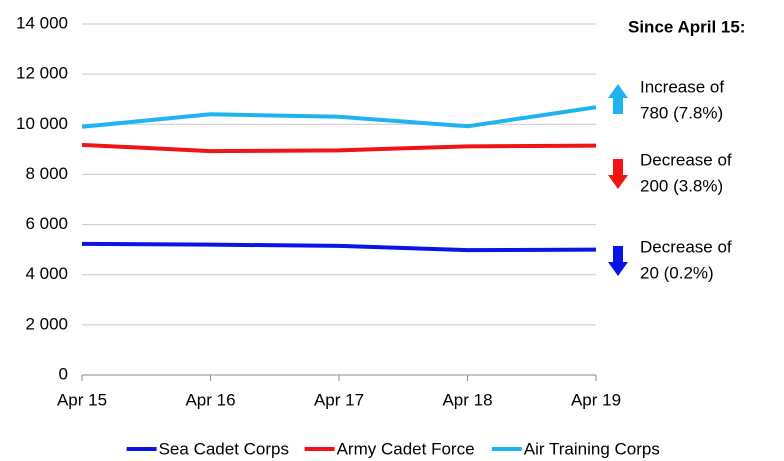 The width and height of the screenshot is (784, 461). I want to click on y-tick-label: 6 000, so click(46, 223).